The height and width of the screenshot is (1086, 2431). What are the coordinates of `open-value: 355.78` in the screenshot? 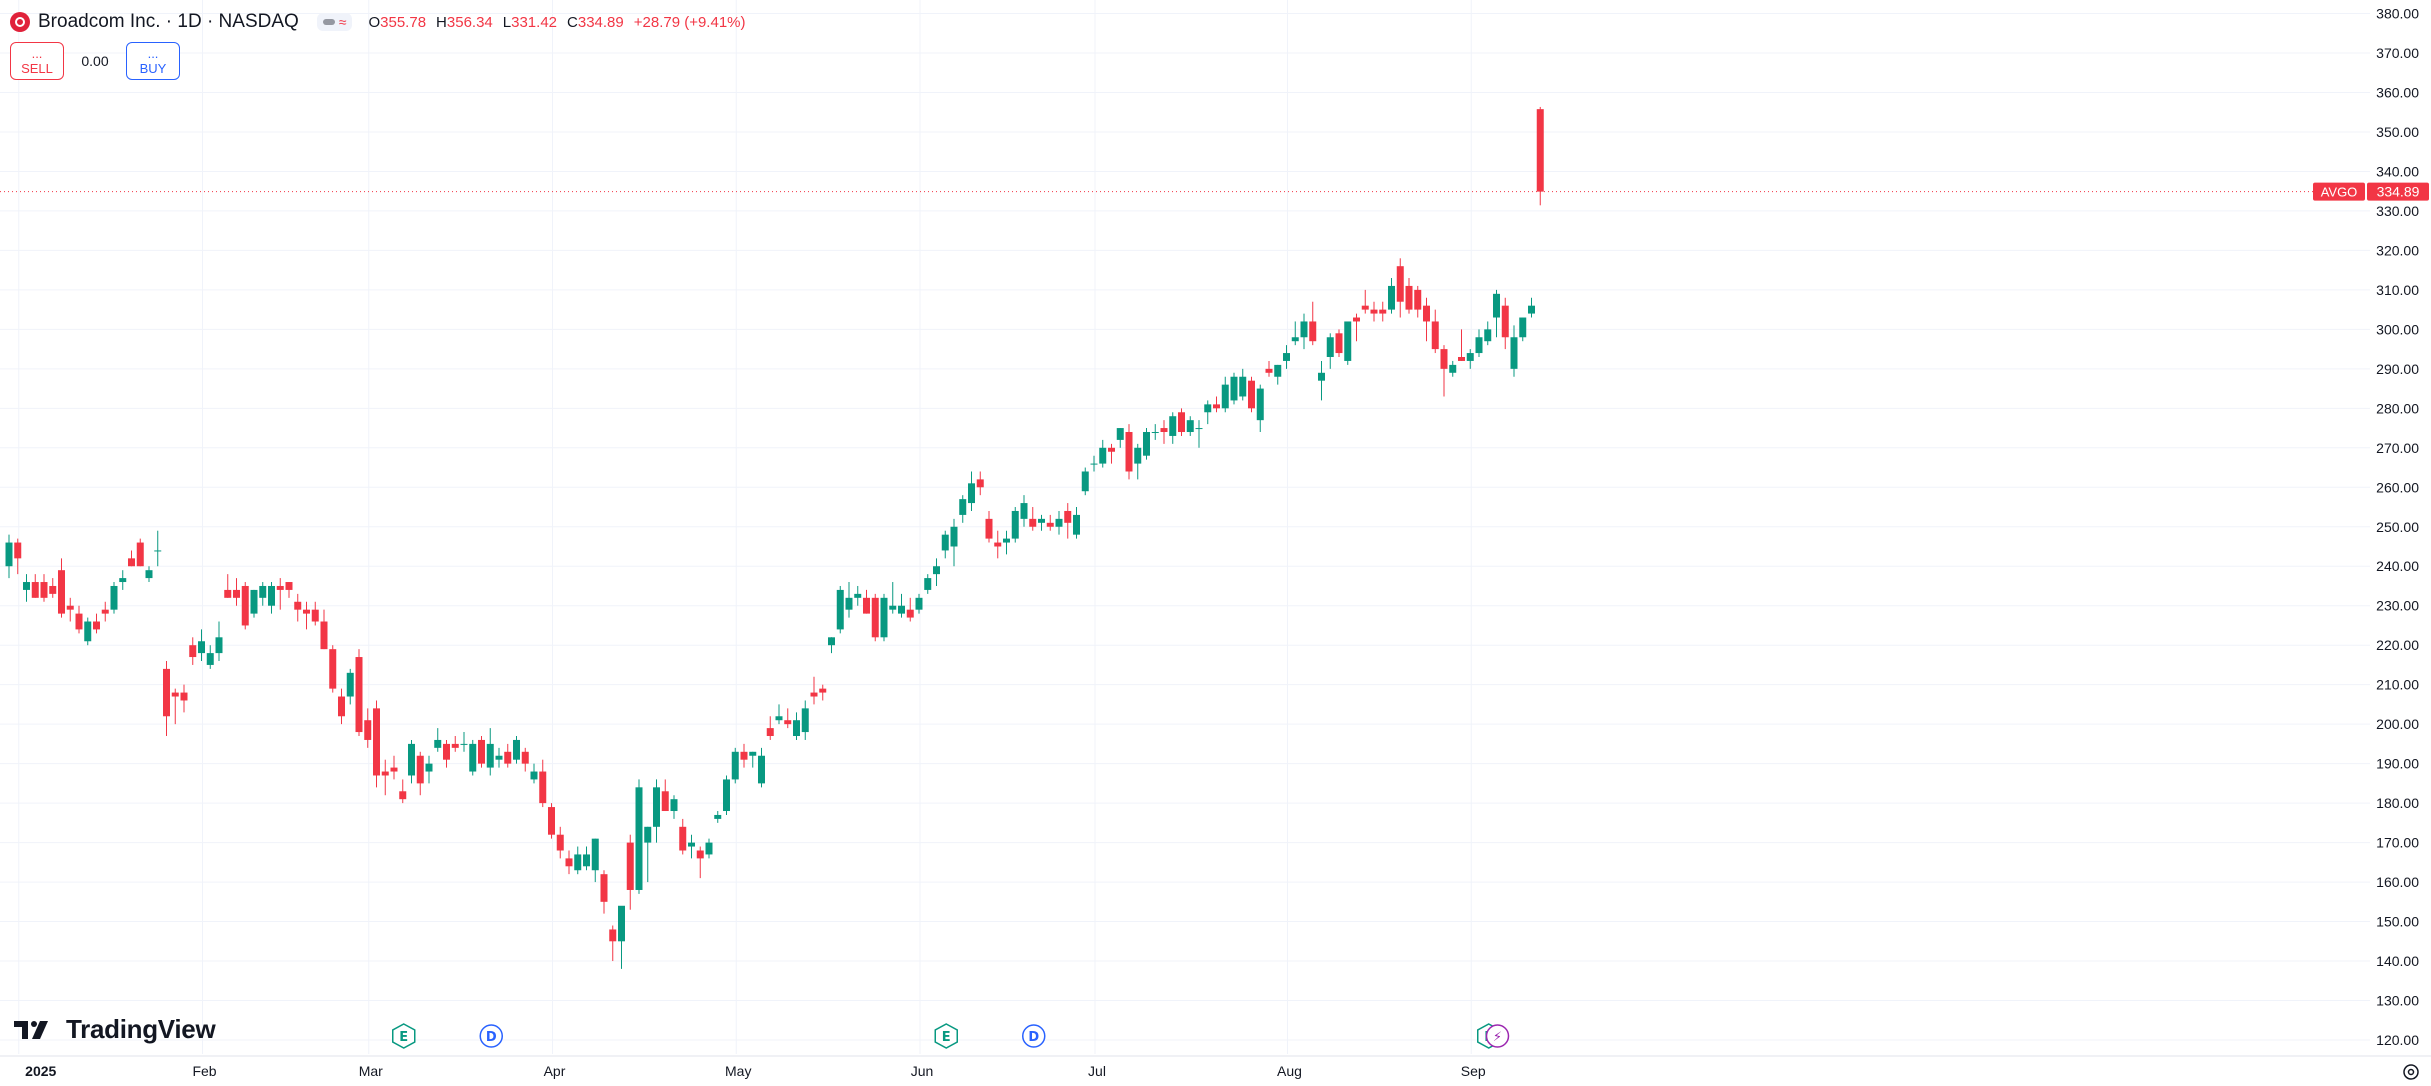 It's located at (403, 22).